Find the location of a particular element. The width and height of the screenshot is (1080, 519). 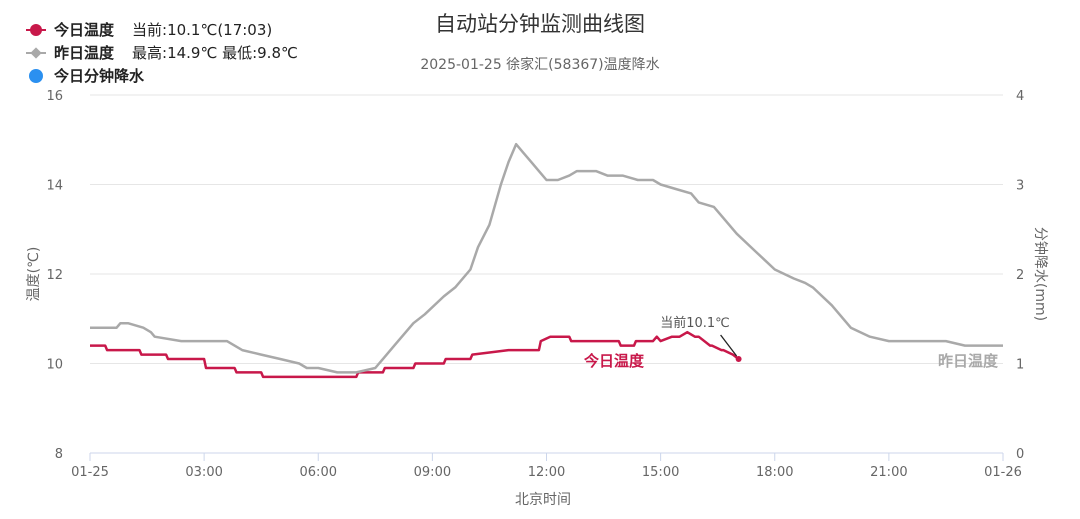

legend-item-yesterday: 昨日温度 最高:14.9℃ 最低:9.8℃ is located at coordinates (162, 52).